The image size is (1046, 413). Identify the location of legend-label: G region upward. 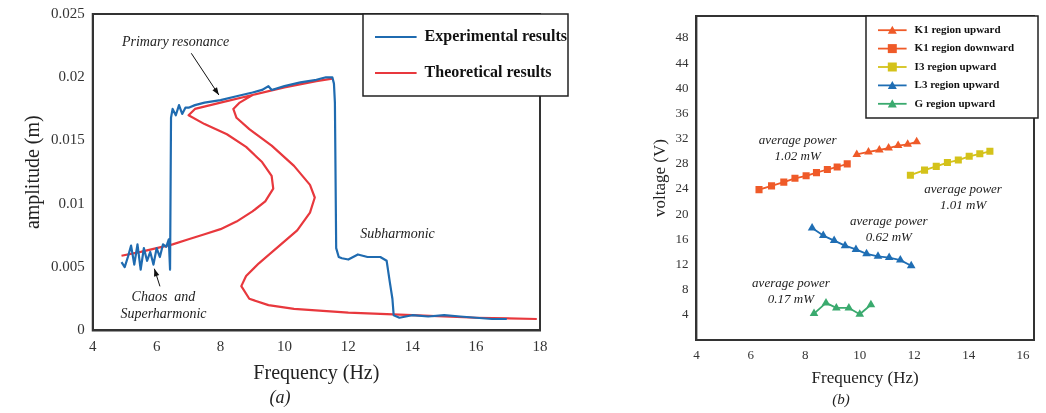
(955, 102).